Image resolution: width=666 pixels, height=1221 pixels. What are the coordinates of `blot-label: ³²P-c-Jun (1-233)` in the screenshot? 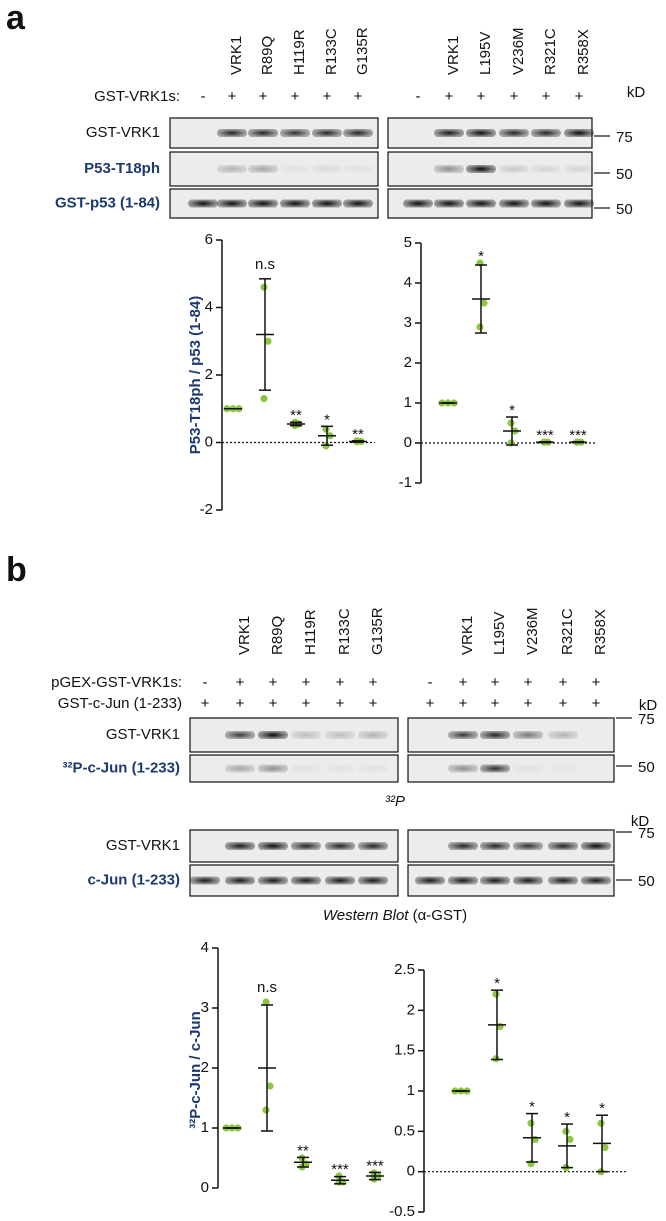 It's located at (121, 767).